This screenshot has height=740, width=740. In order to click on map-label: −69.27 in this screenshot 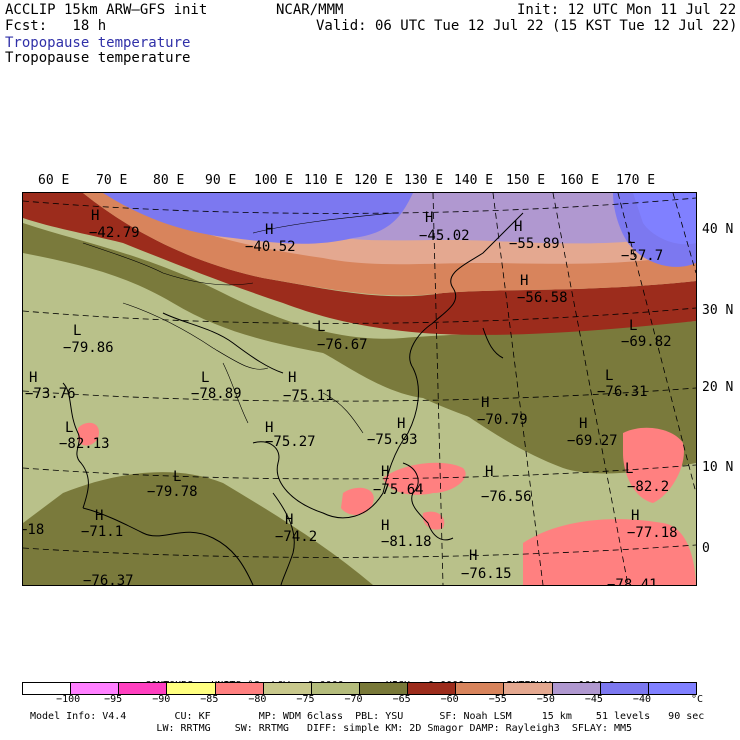, I will do `click(592, 441)`.